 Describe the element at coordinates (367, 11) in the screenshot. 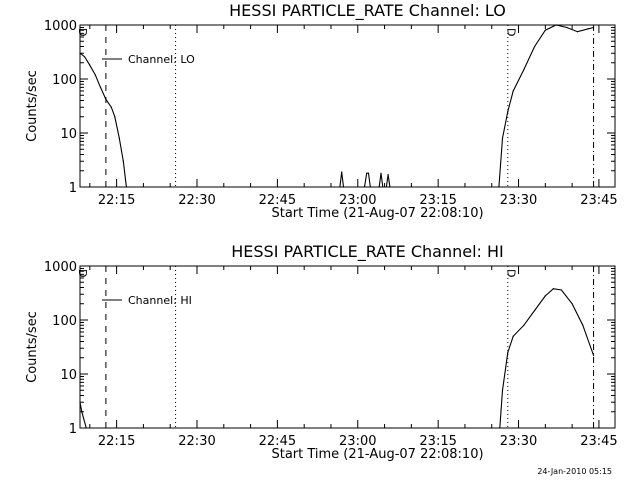

I see `chart-title: HESSI PARTICLE_RATE Channel: LO` at that location.